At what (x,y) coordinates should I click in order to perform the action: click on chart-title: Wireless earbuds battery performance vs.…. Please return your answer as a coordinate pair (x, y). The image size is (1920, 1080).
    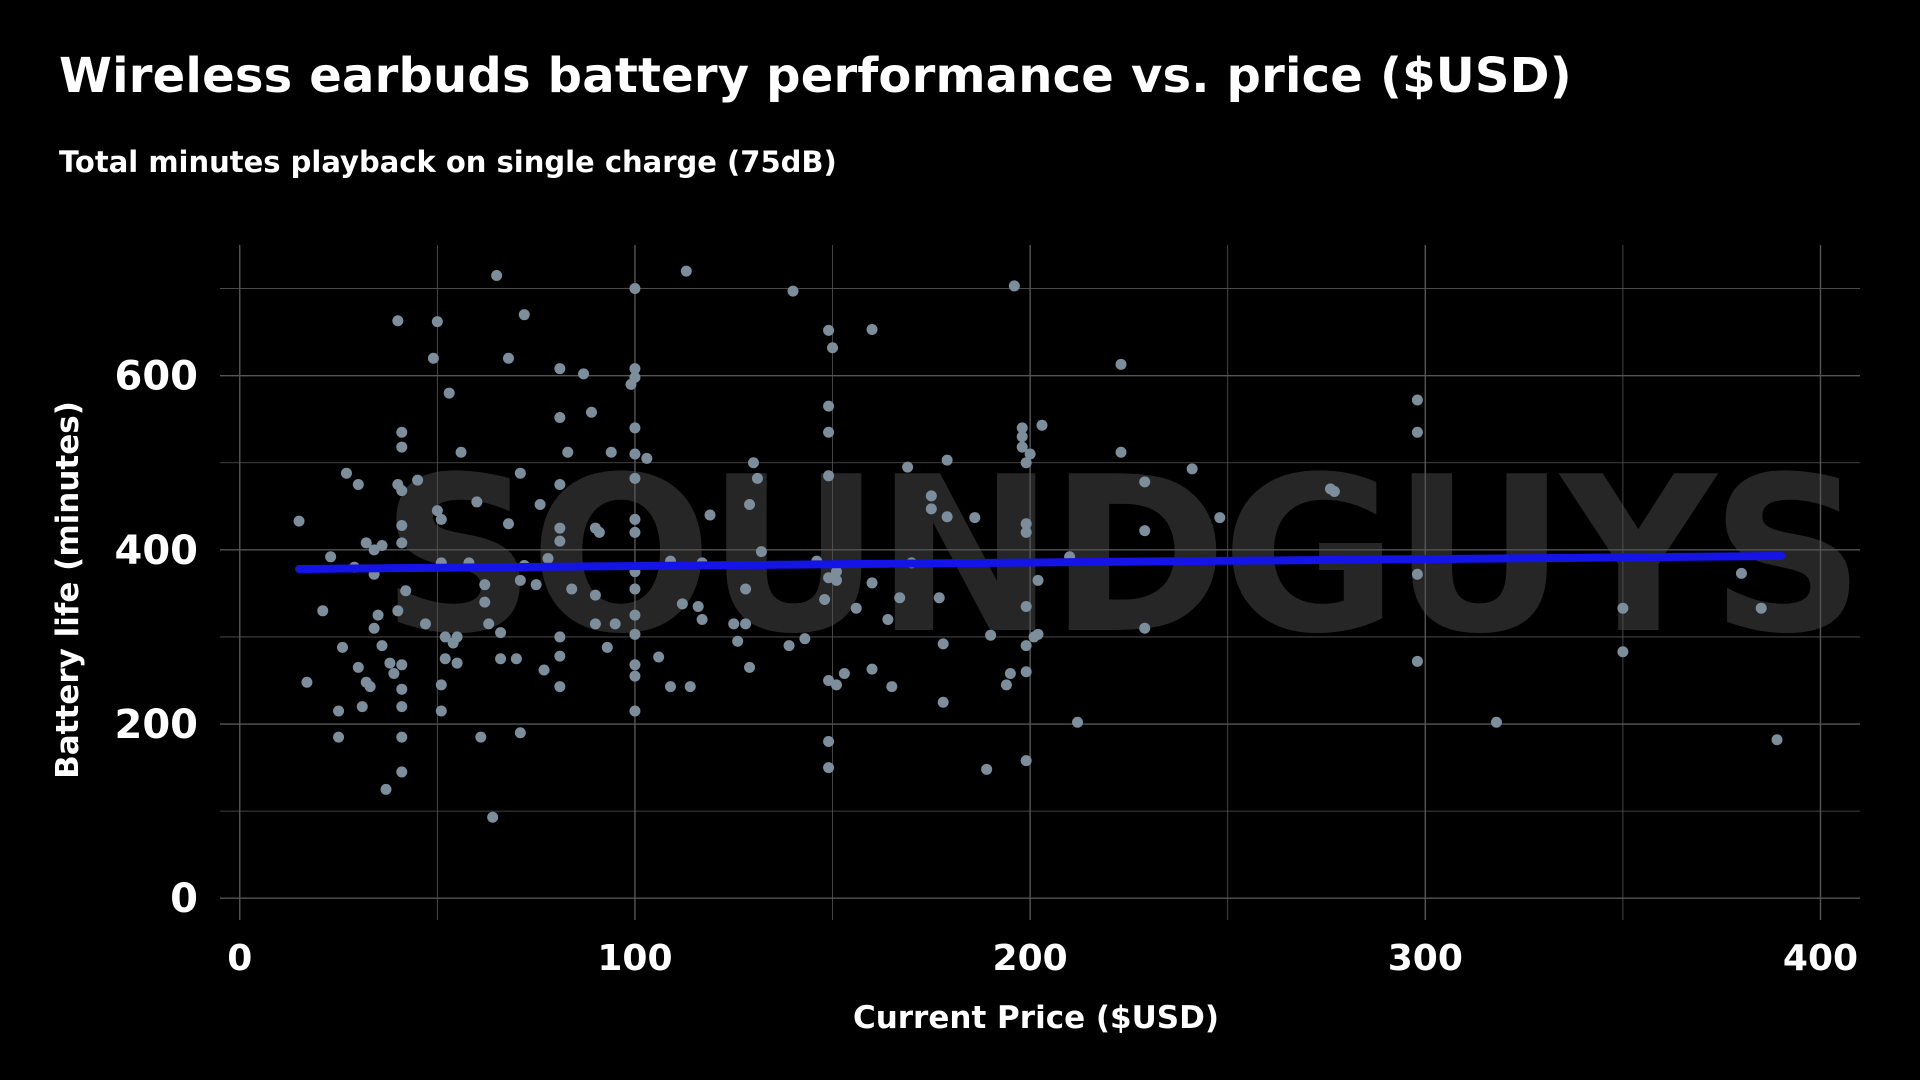
    Looking at the image, I should click on (815, 76).